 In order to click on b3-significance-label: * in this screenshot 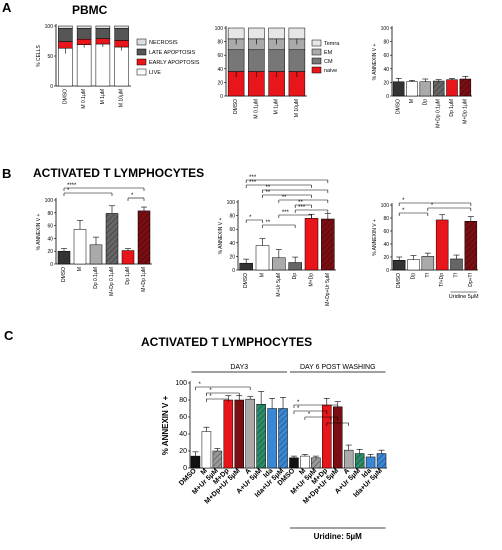, I will do `click(403, 211)`.